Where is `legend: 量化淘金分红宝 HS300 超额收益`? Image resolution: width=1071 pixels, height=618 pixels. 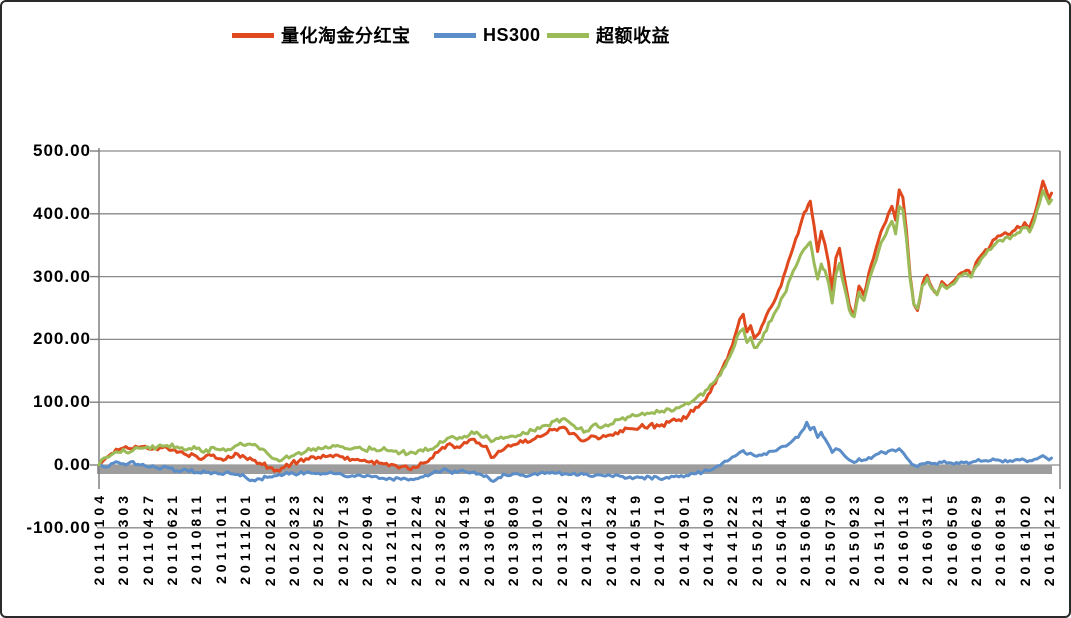 legend: 量化淘金分红宝 HS300 超额收益 is located at coordinates (535, 32).